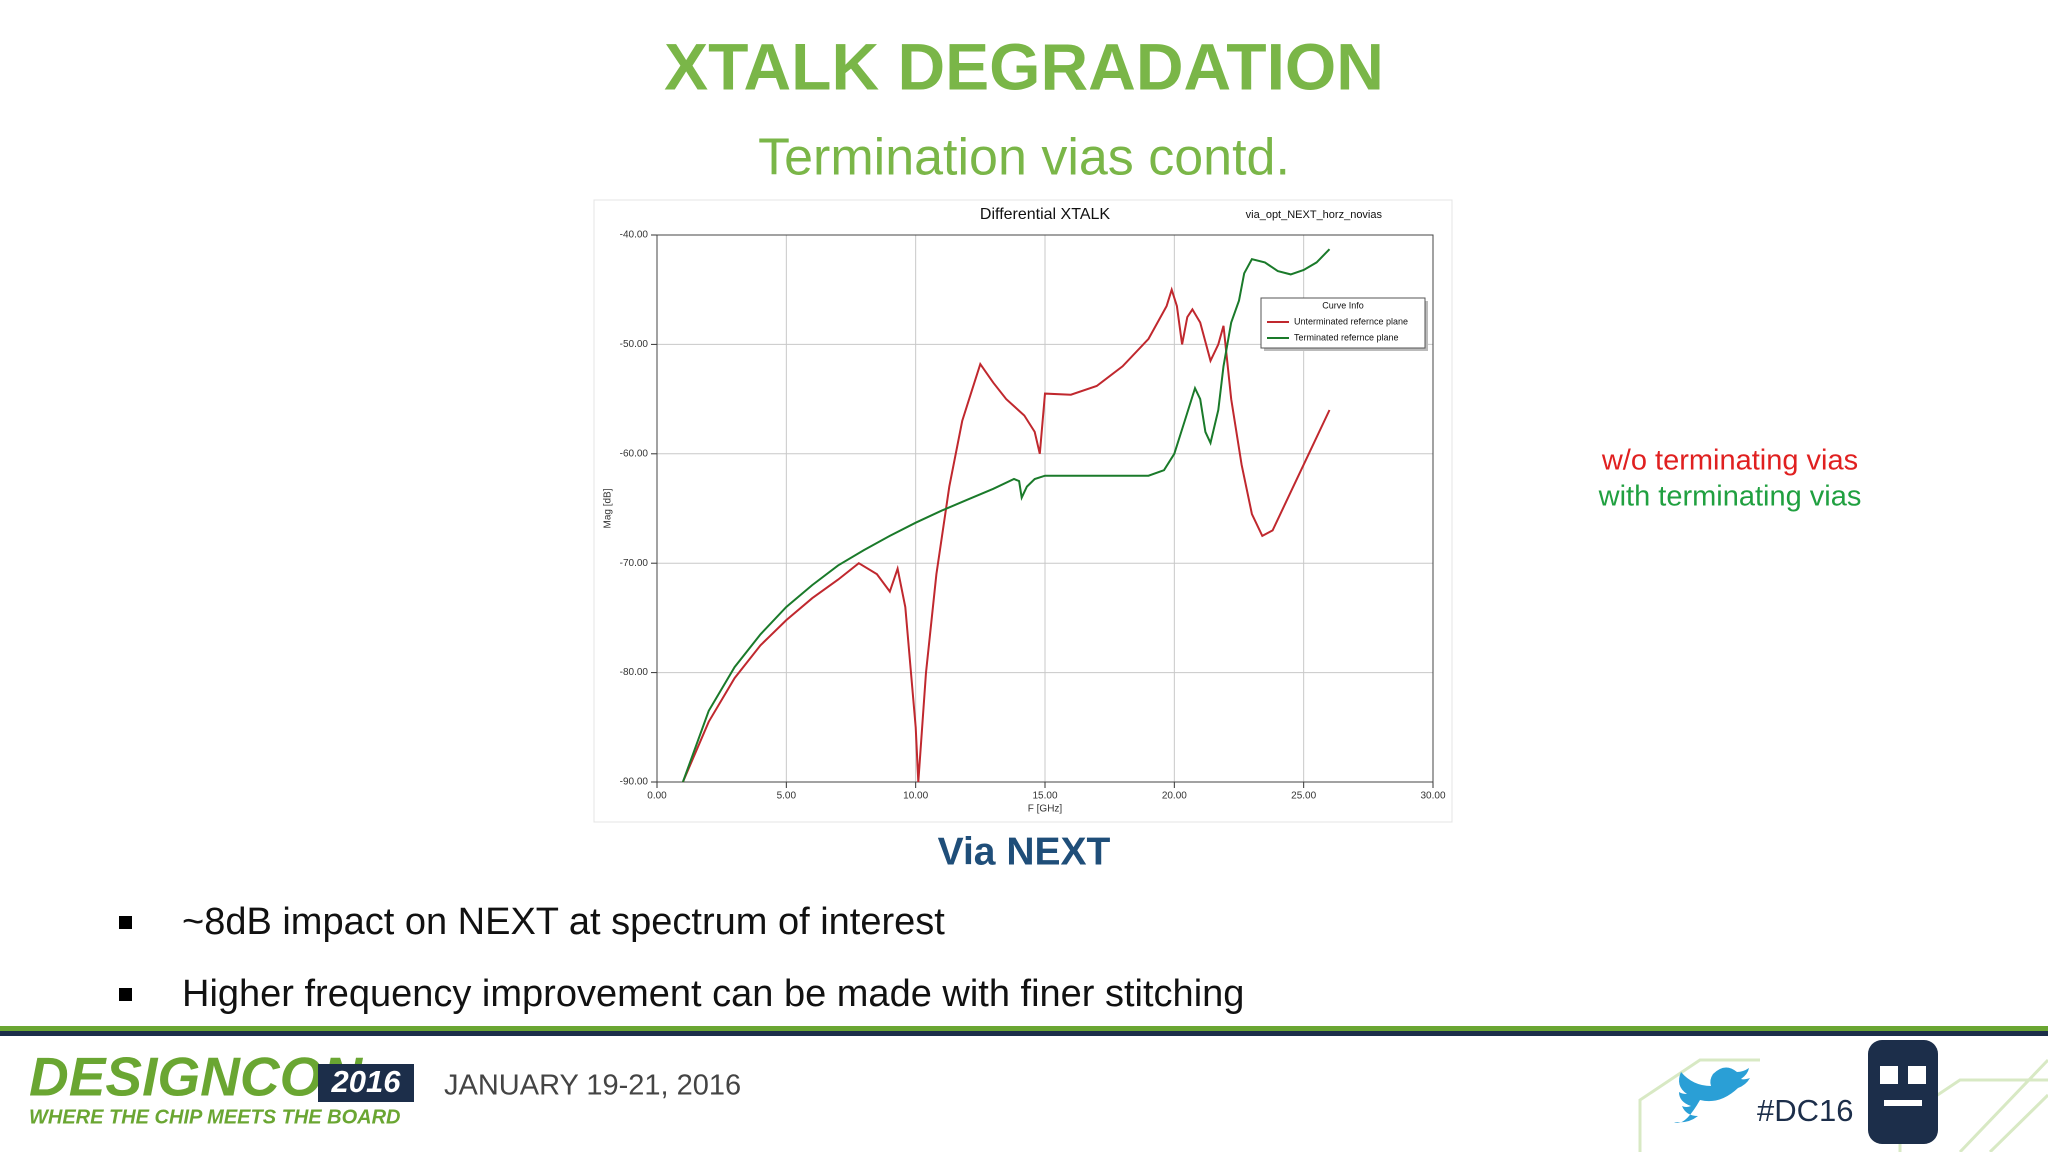 The height and width of the screenshot is (1152, 2048). Describe the element at coordinates (1903, 1092) in the screenshot. I see `robot-icon` at that location.